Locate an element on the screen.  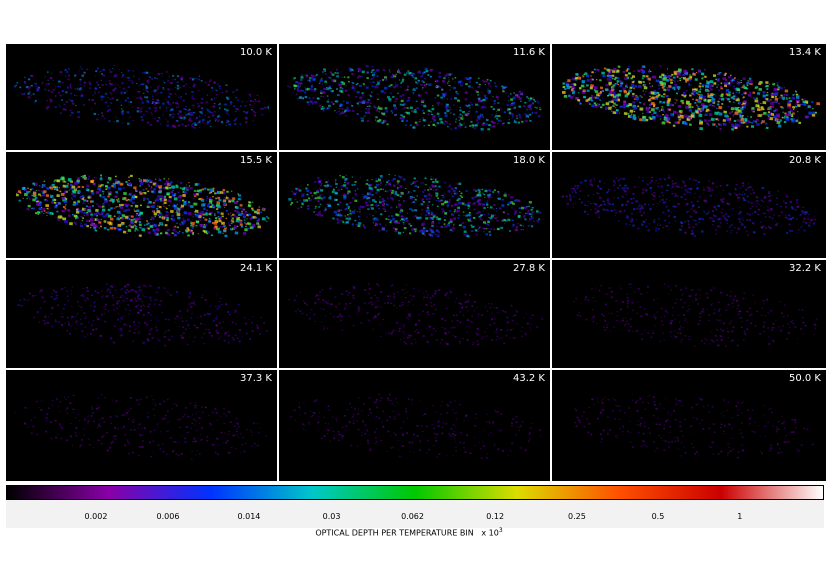
temperature-panel: 27.8 K is located at coordinates (414, 314).